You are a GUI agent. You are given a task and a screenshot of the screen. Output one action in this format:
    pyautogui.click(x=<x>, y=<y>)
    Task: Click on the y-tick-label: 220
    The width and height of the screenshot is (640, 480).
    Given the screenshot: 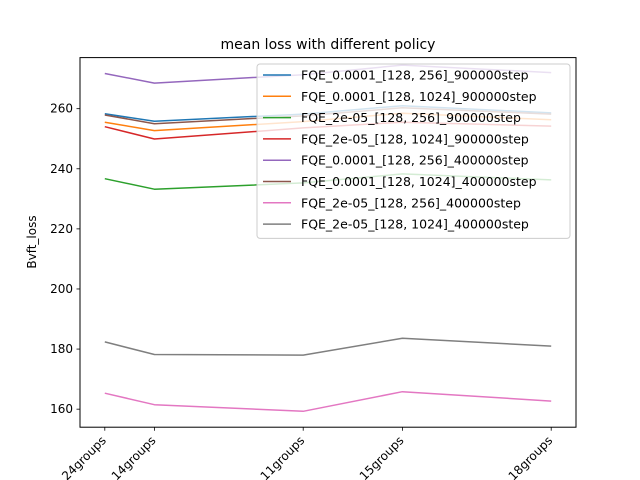 What is the action you would take?
    pyautogui.click(x=61, y=229)
    